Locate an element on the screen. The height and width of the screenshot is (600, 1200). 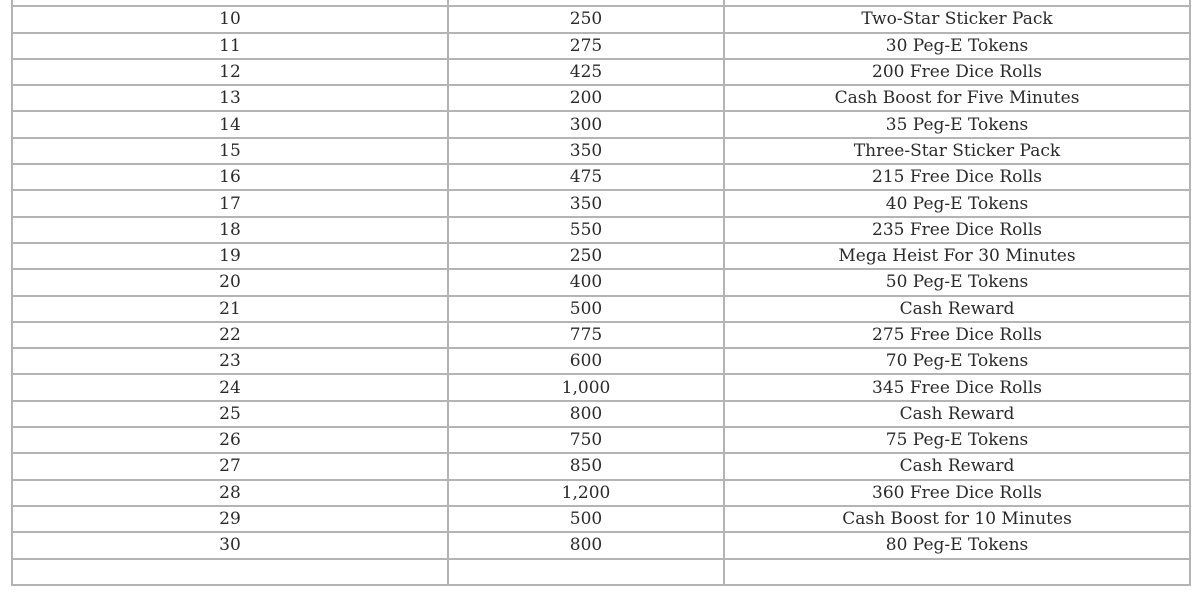
table-row: 27 850 Cash Reward is located at coordinates (601, 466).